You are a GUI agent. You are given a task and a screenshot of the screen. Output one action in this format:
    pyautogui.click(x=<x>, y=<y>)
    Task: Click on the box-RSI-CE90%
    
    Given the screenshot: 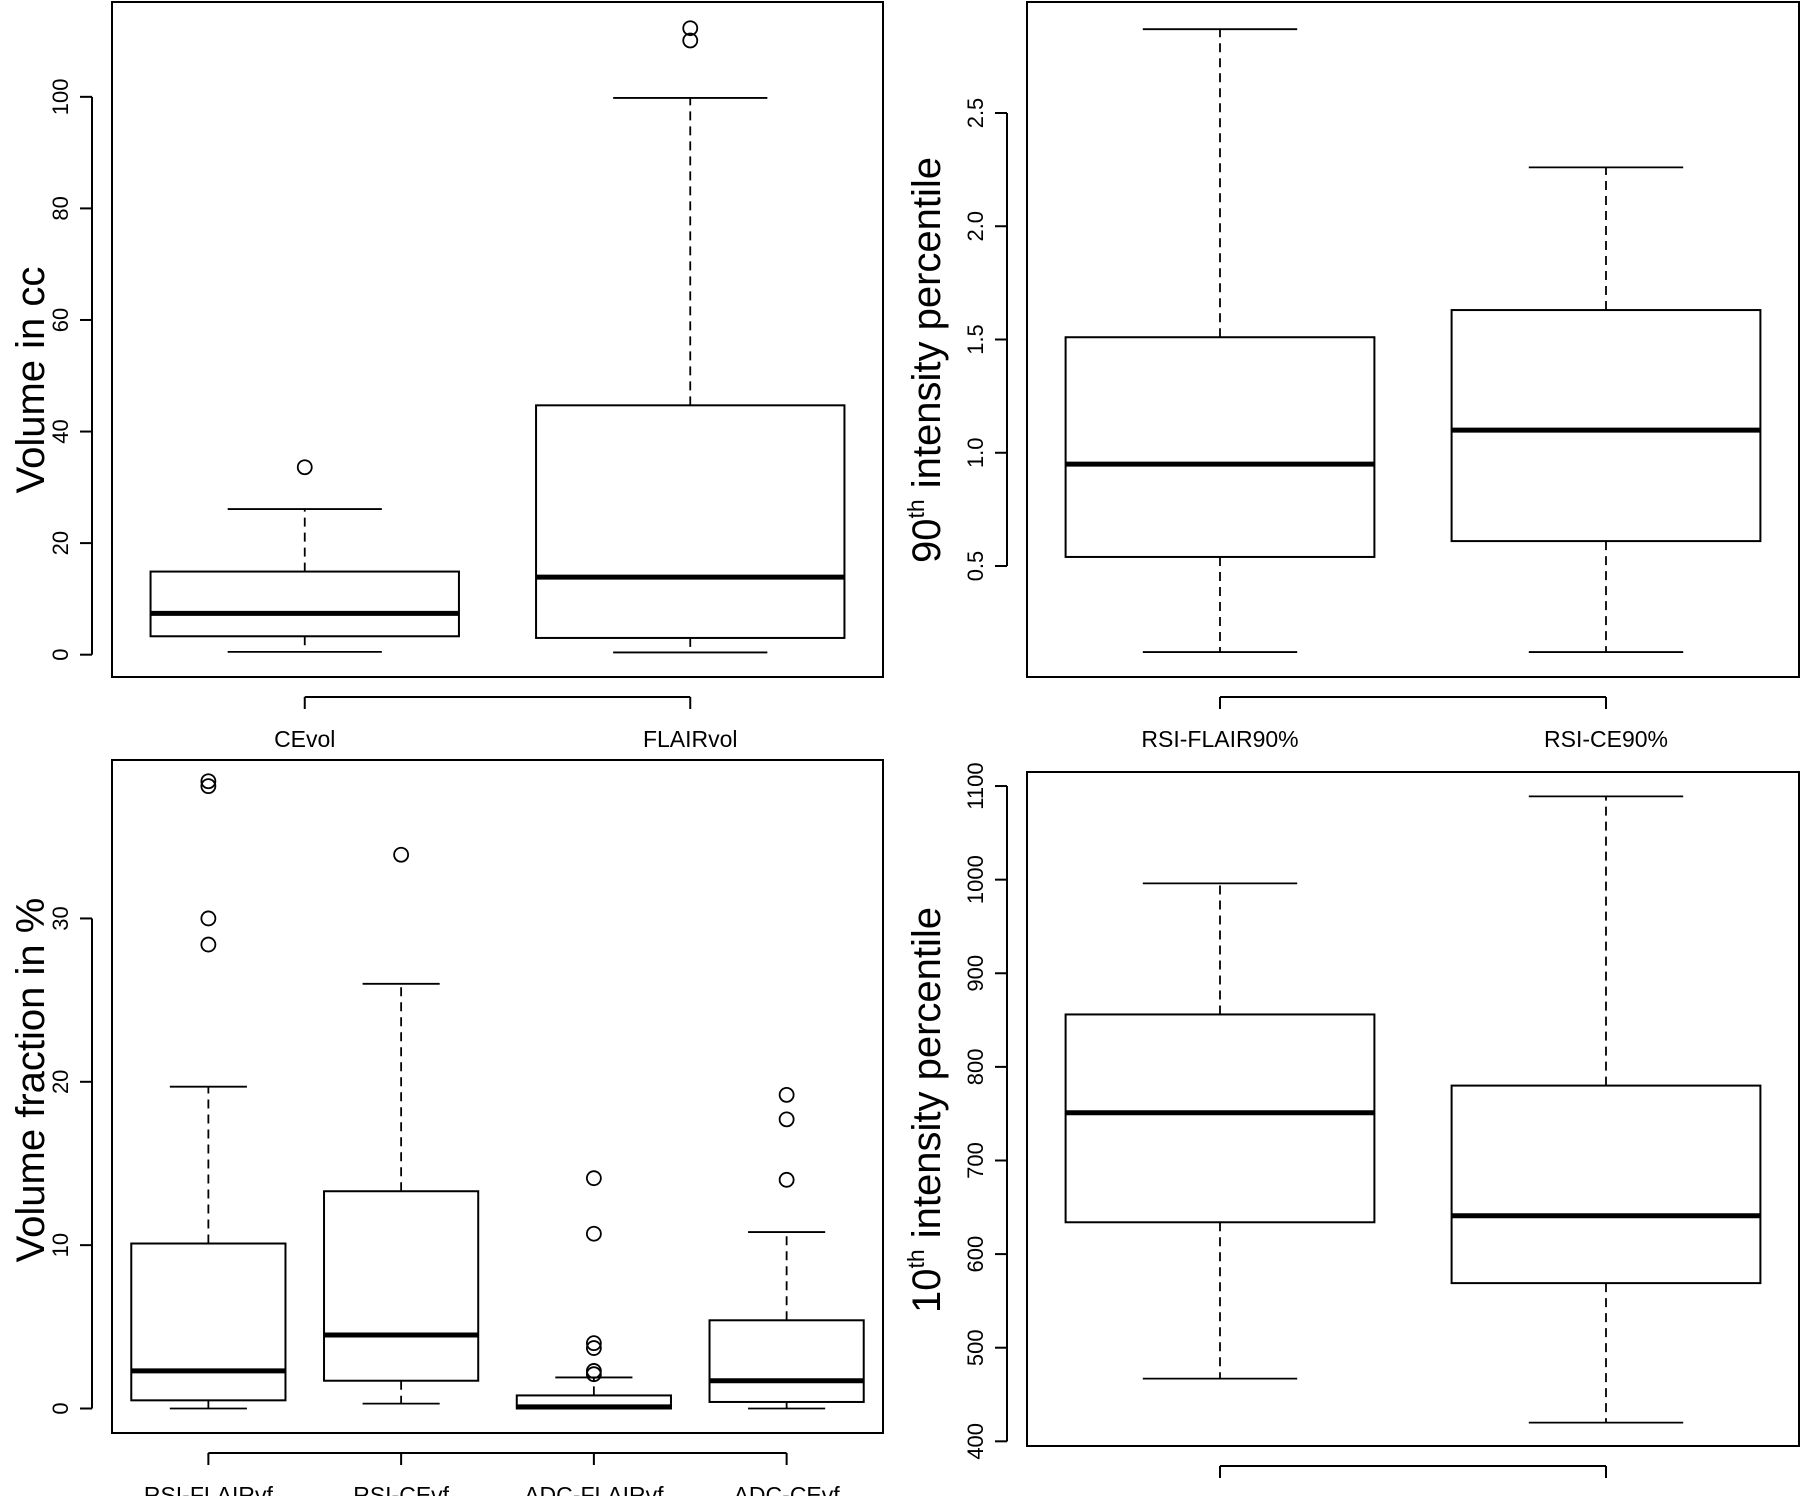 What is the action you would take?
    pyautogui.click(x=1606, y=409)
    